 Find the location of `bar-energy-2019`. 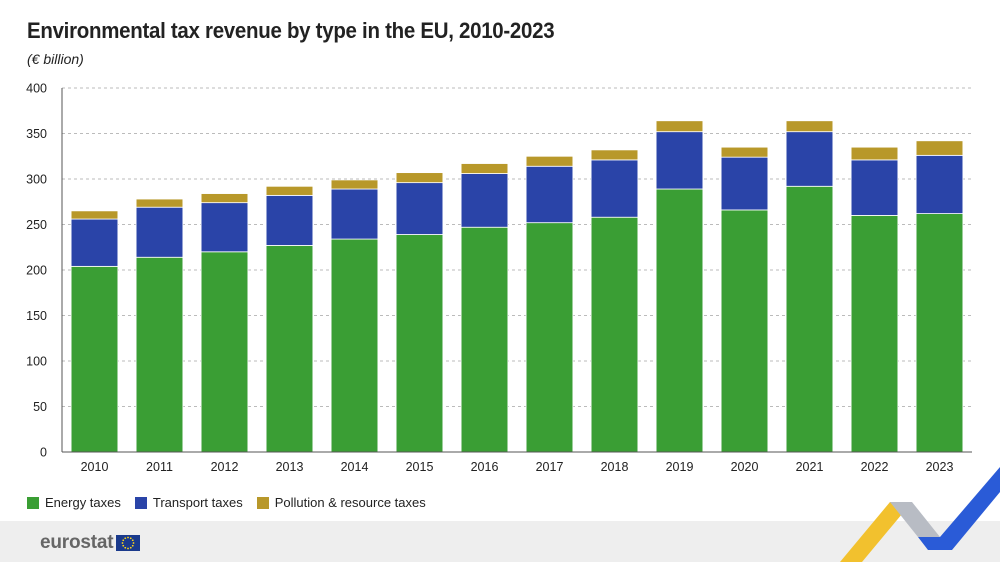

bar-energy-2019 is located at coordinates (679, 320).